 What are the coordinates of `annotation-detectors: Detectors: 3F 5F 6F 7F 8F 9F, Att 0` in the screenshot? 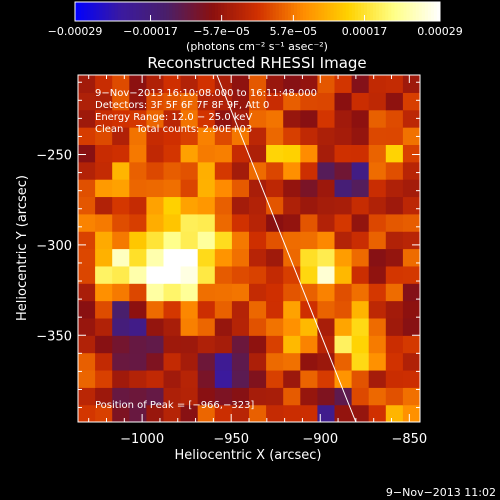 It's located at (182, 105).